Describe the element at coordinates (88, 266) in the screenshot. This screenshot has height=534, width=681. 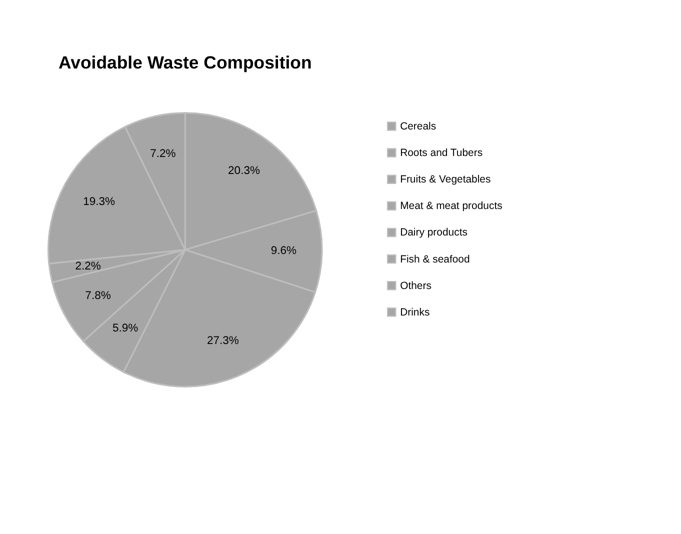
I see `data-label: 2.2%` at that location.